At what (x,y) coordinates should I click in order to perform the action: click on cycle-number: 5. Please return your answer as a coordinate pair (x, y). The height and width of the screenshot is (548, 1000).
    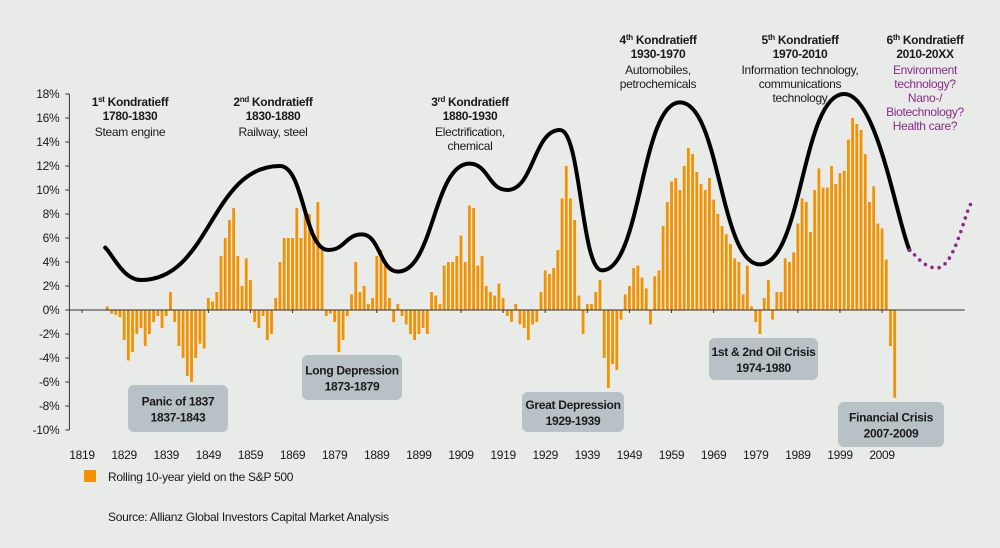
    Looking at the image, I should click on (764, 40).